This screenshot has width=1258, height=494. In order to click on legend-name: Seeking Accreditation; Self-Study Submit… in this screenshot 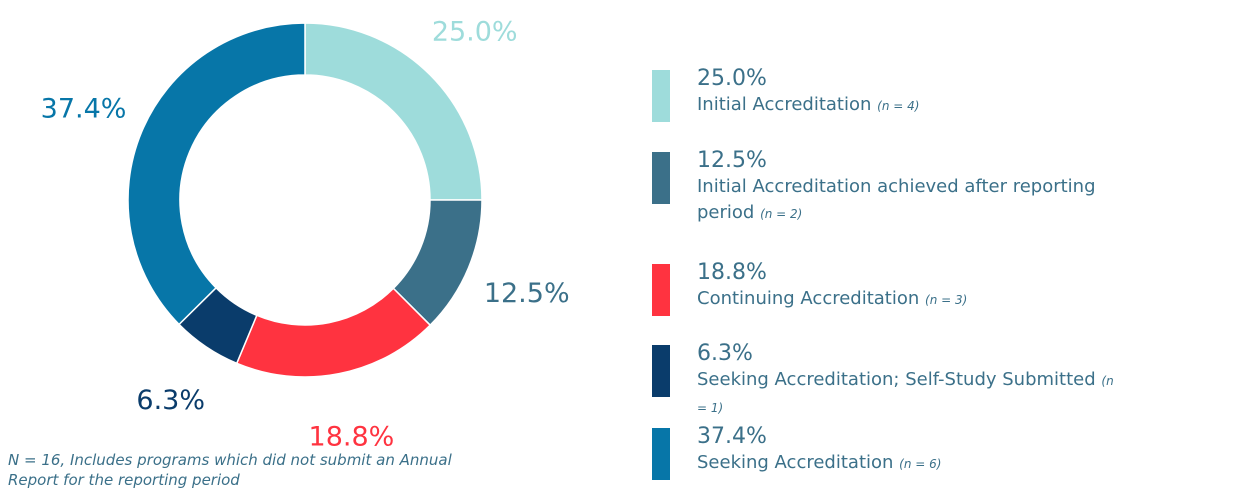, I will do `click(896, 379)`.